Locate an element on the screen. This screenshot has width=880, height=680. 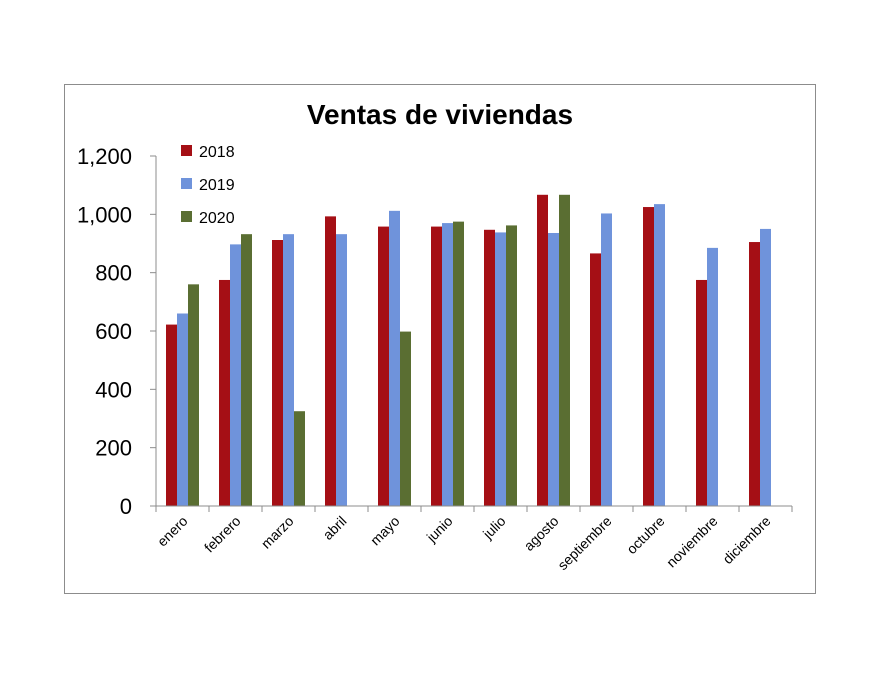
bar-2018-agosto is located at coordinates (542, 350).